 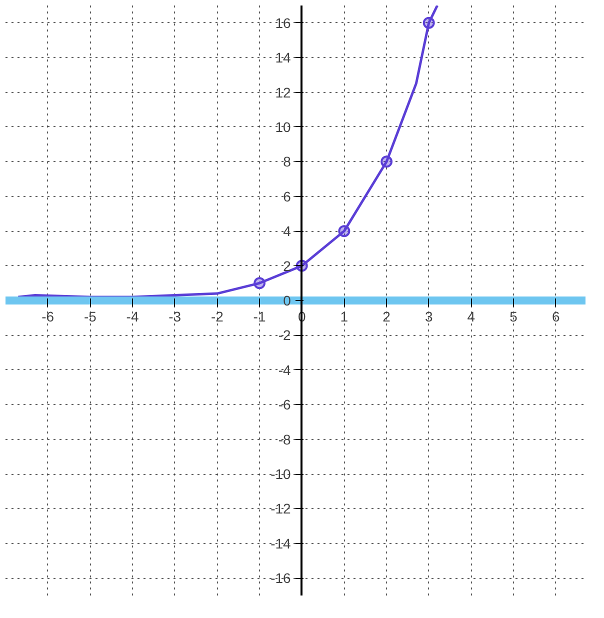 I want to click on x-tick-label: 6, so click(x=556, y=316).